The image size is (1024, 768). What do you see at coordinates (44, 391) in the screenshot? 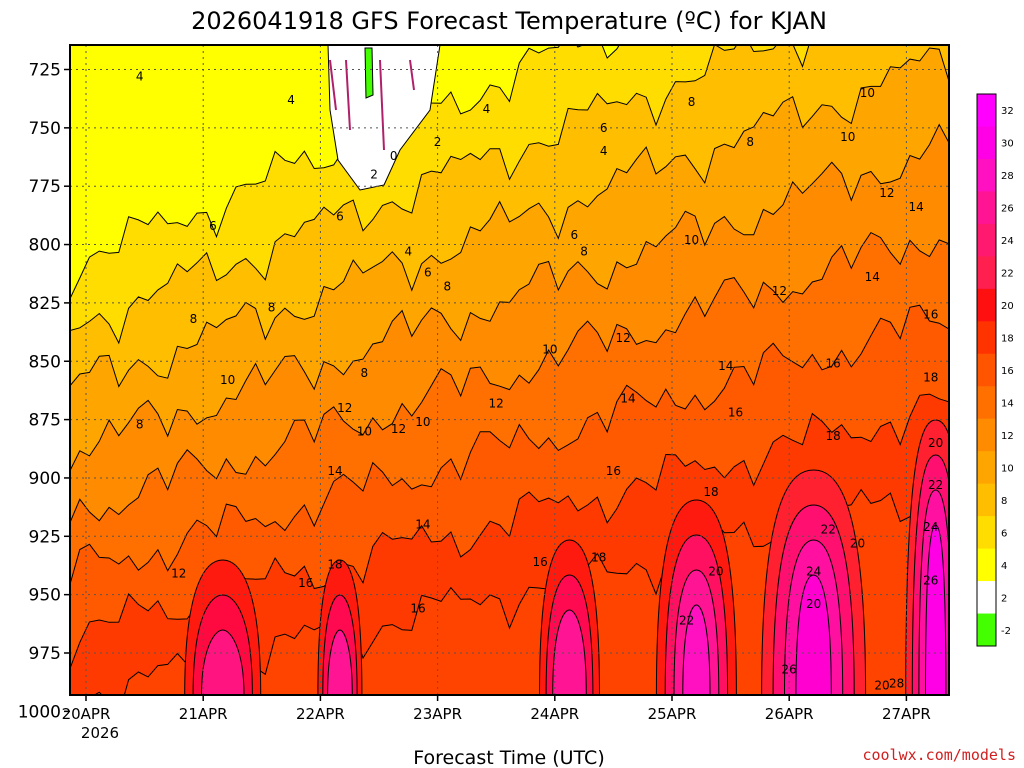
I see `y-axis: 725 750 775 800 825 850 875 900 925 950 975 1000` at bounding box center [44, 391].